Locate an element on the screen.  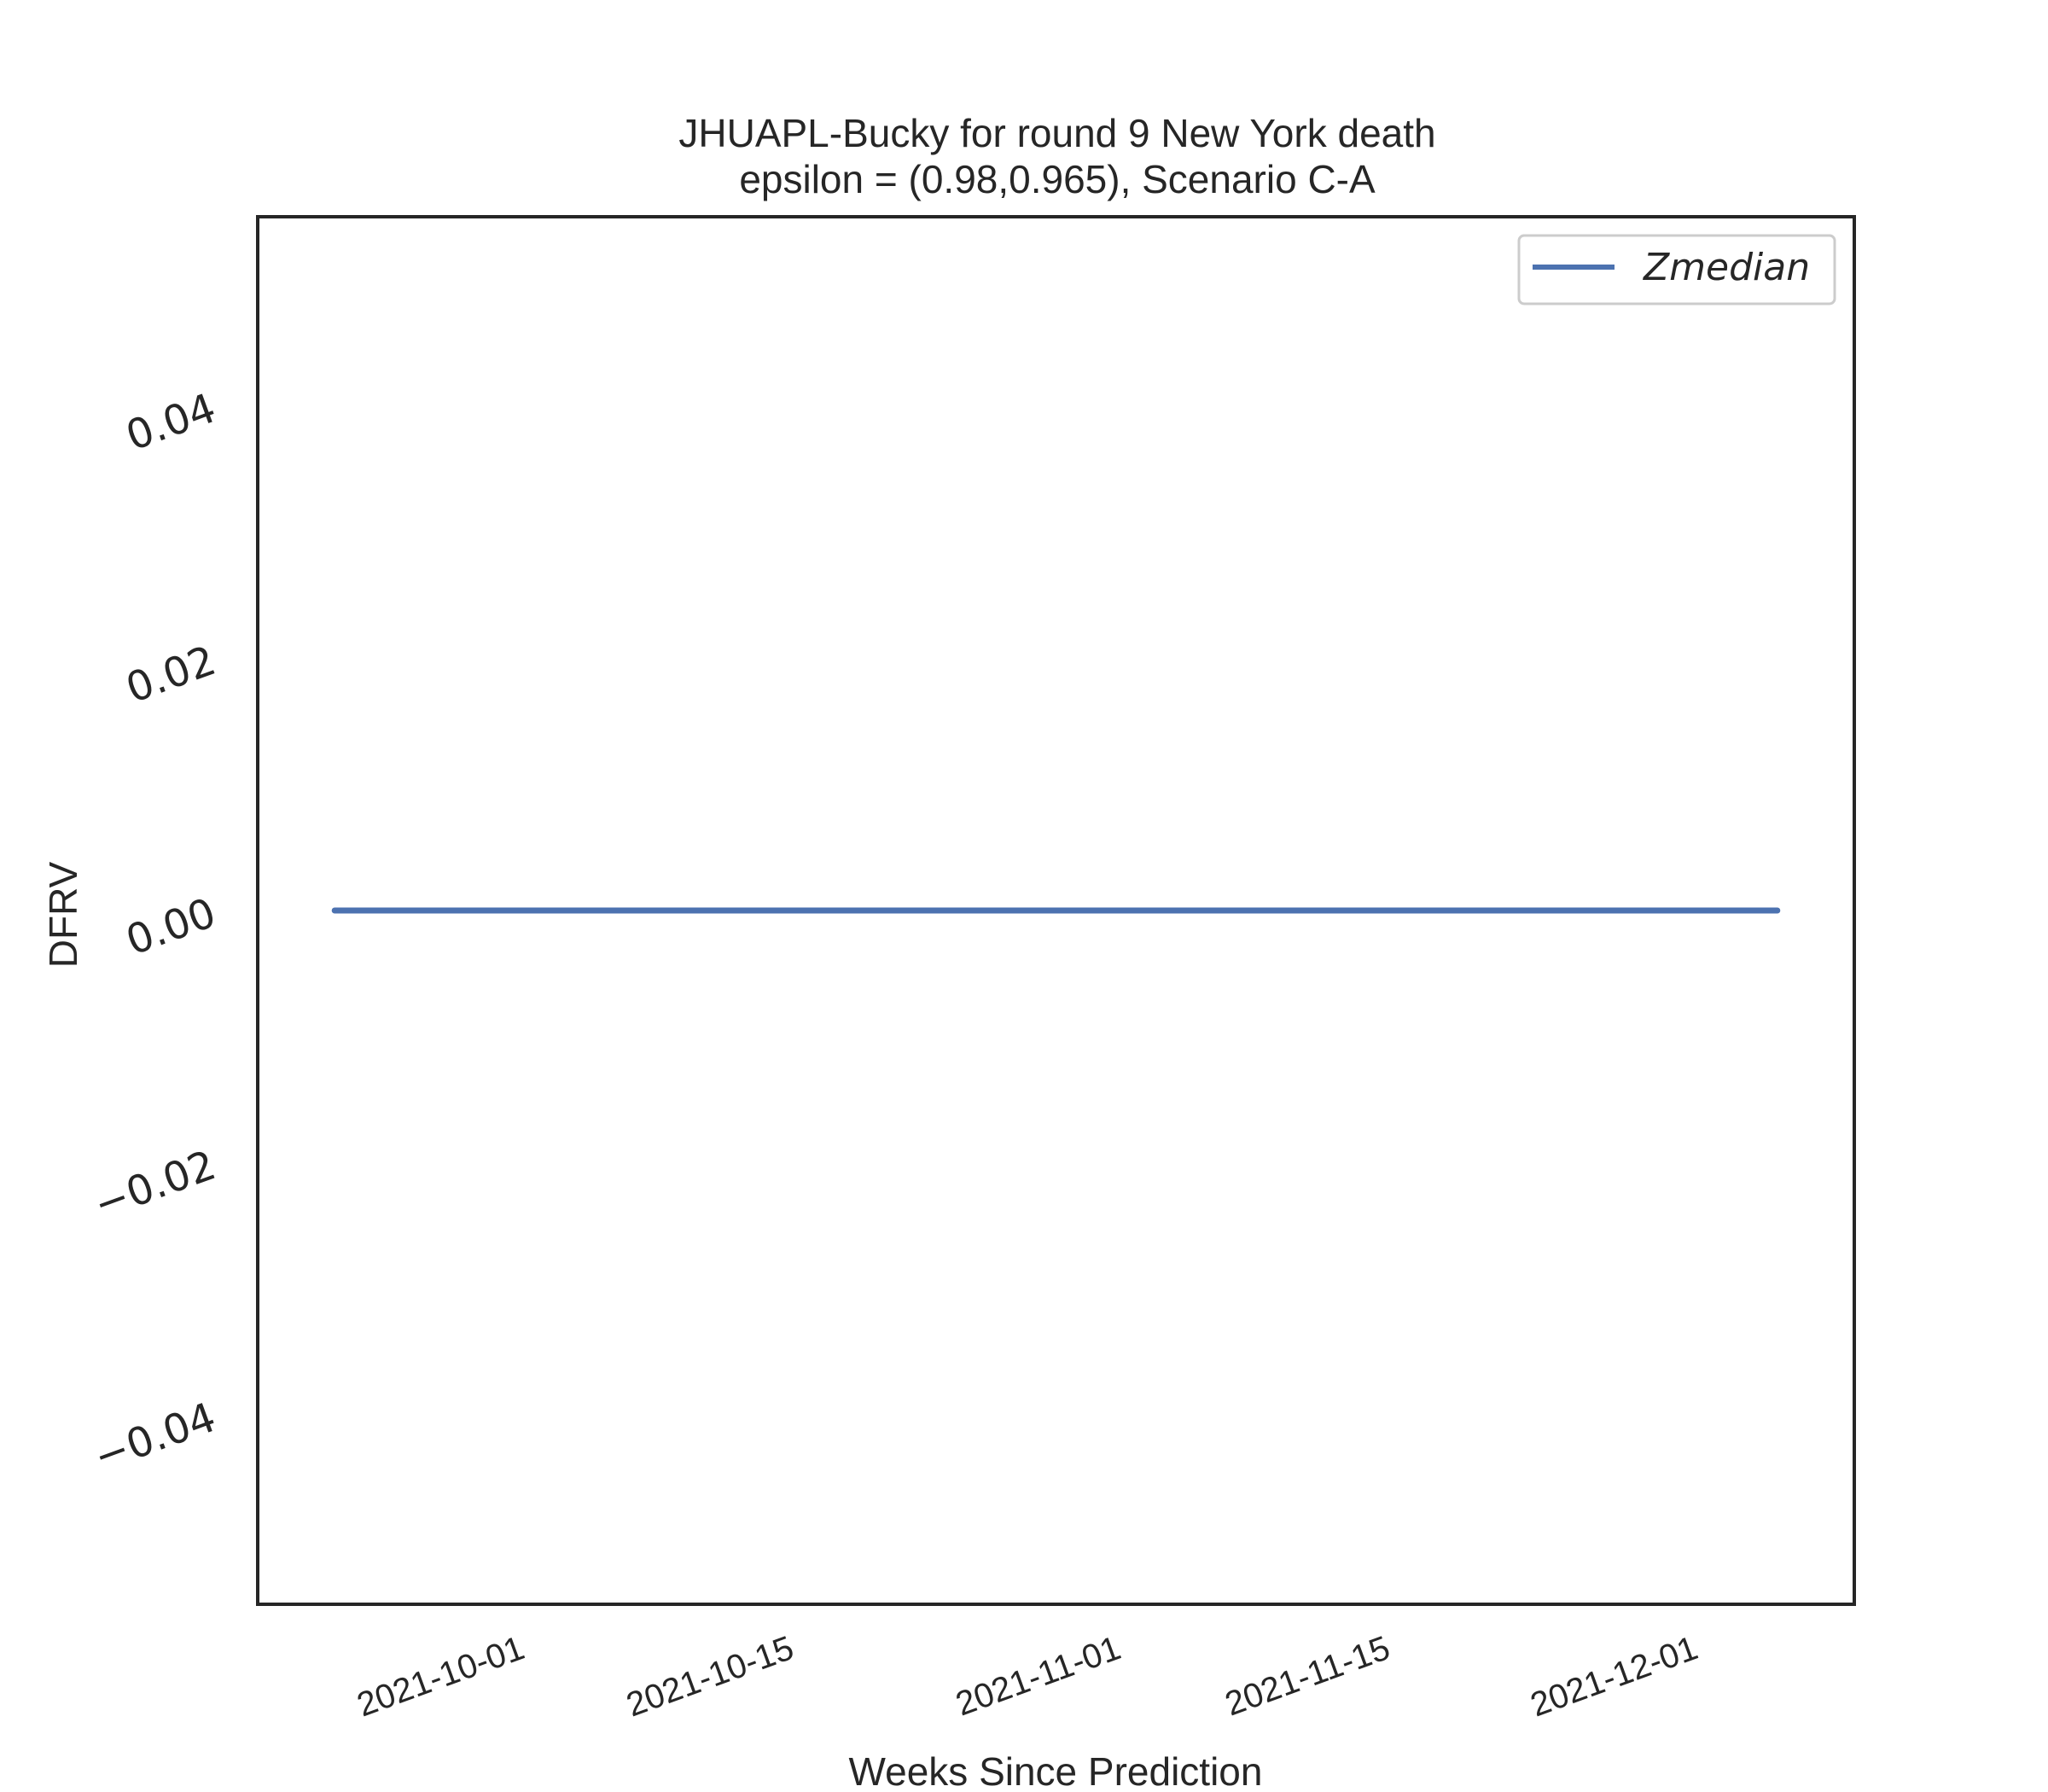
legend-frame is located at coordinates (1676, 269).